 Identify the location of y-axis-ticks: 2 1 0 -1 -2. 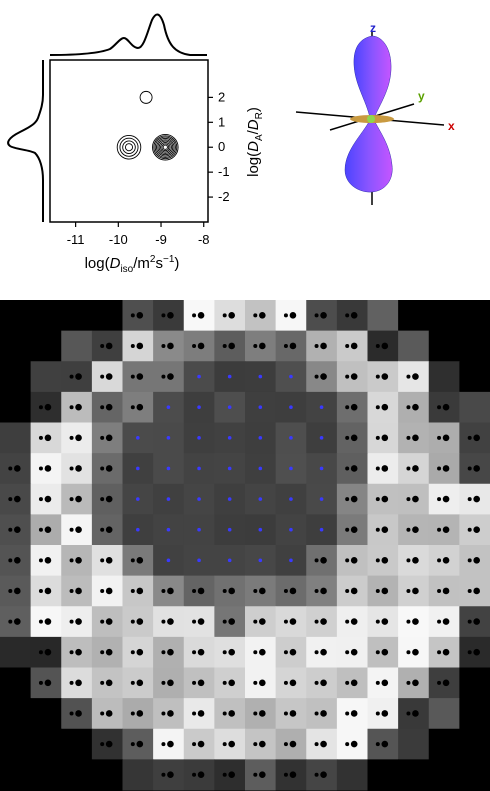
(219, 146).